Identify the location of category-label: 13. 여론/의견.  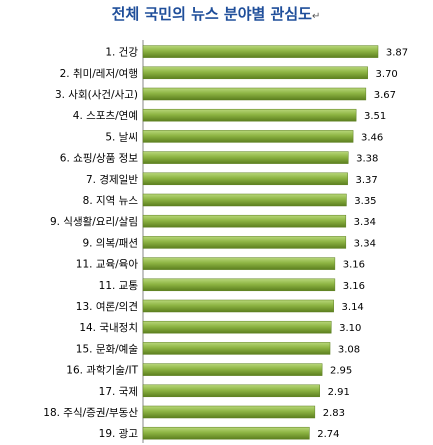
(107, 307).